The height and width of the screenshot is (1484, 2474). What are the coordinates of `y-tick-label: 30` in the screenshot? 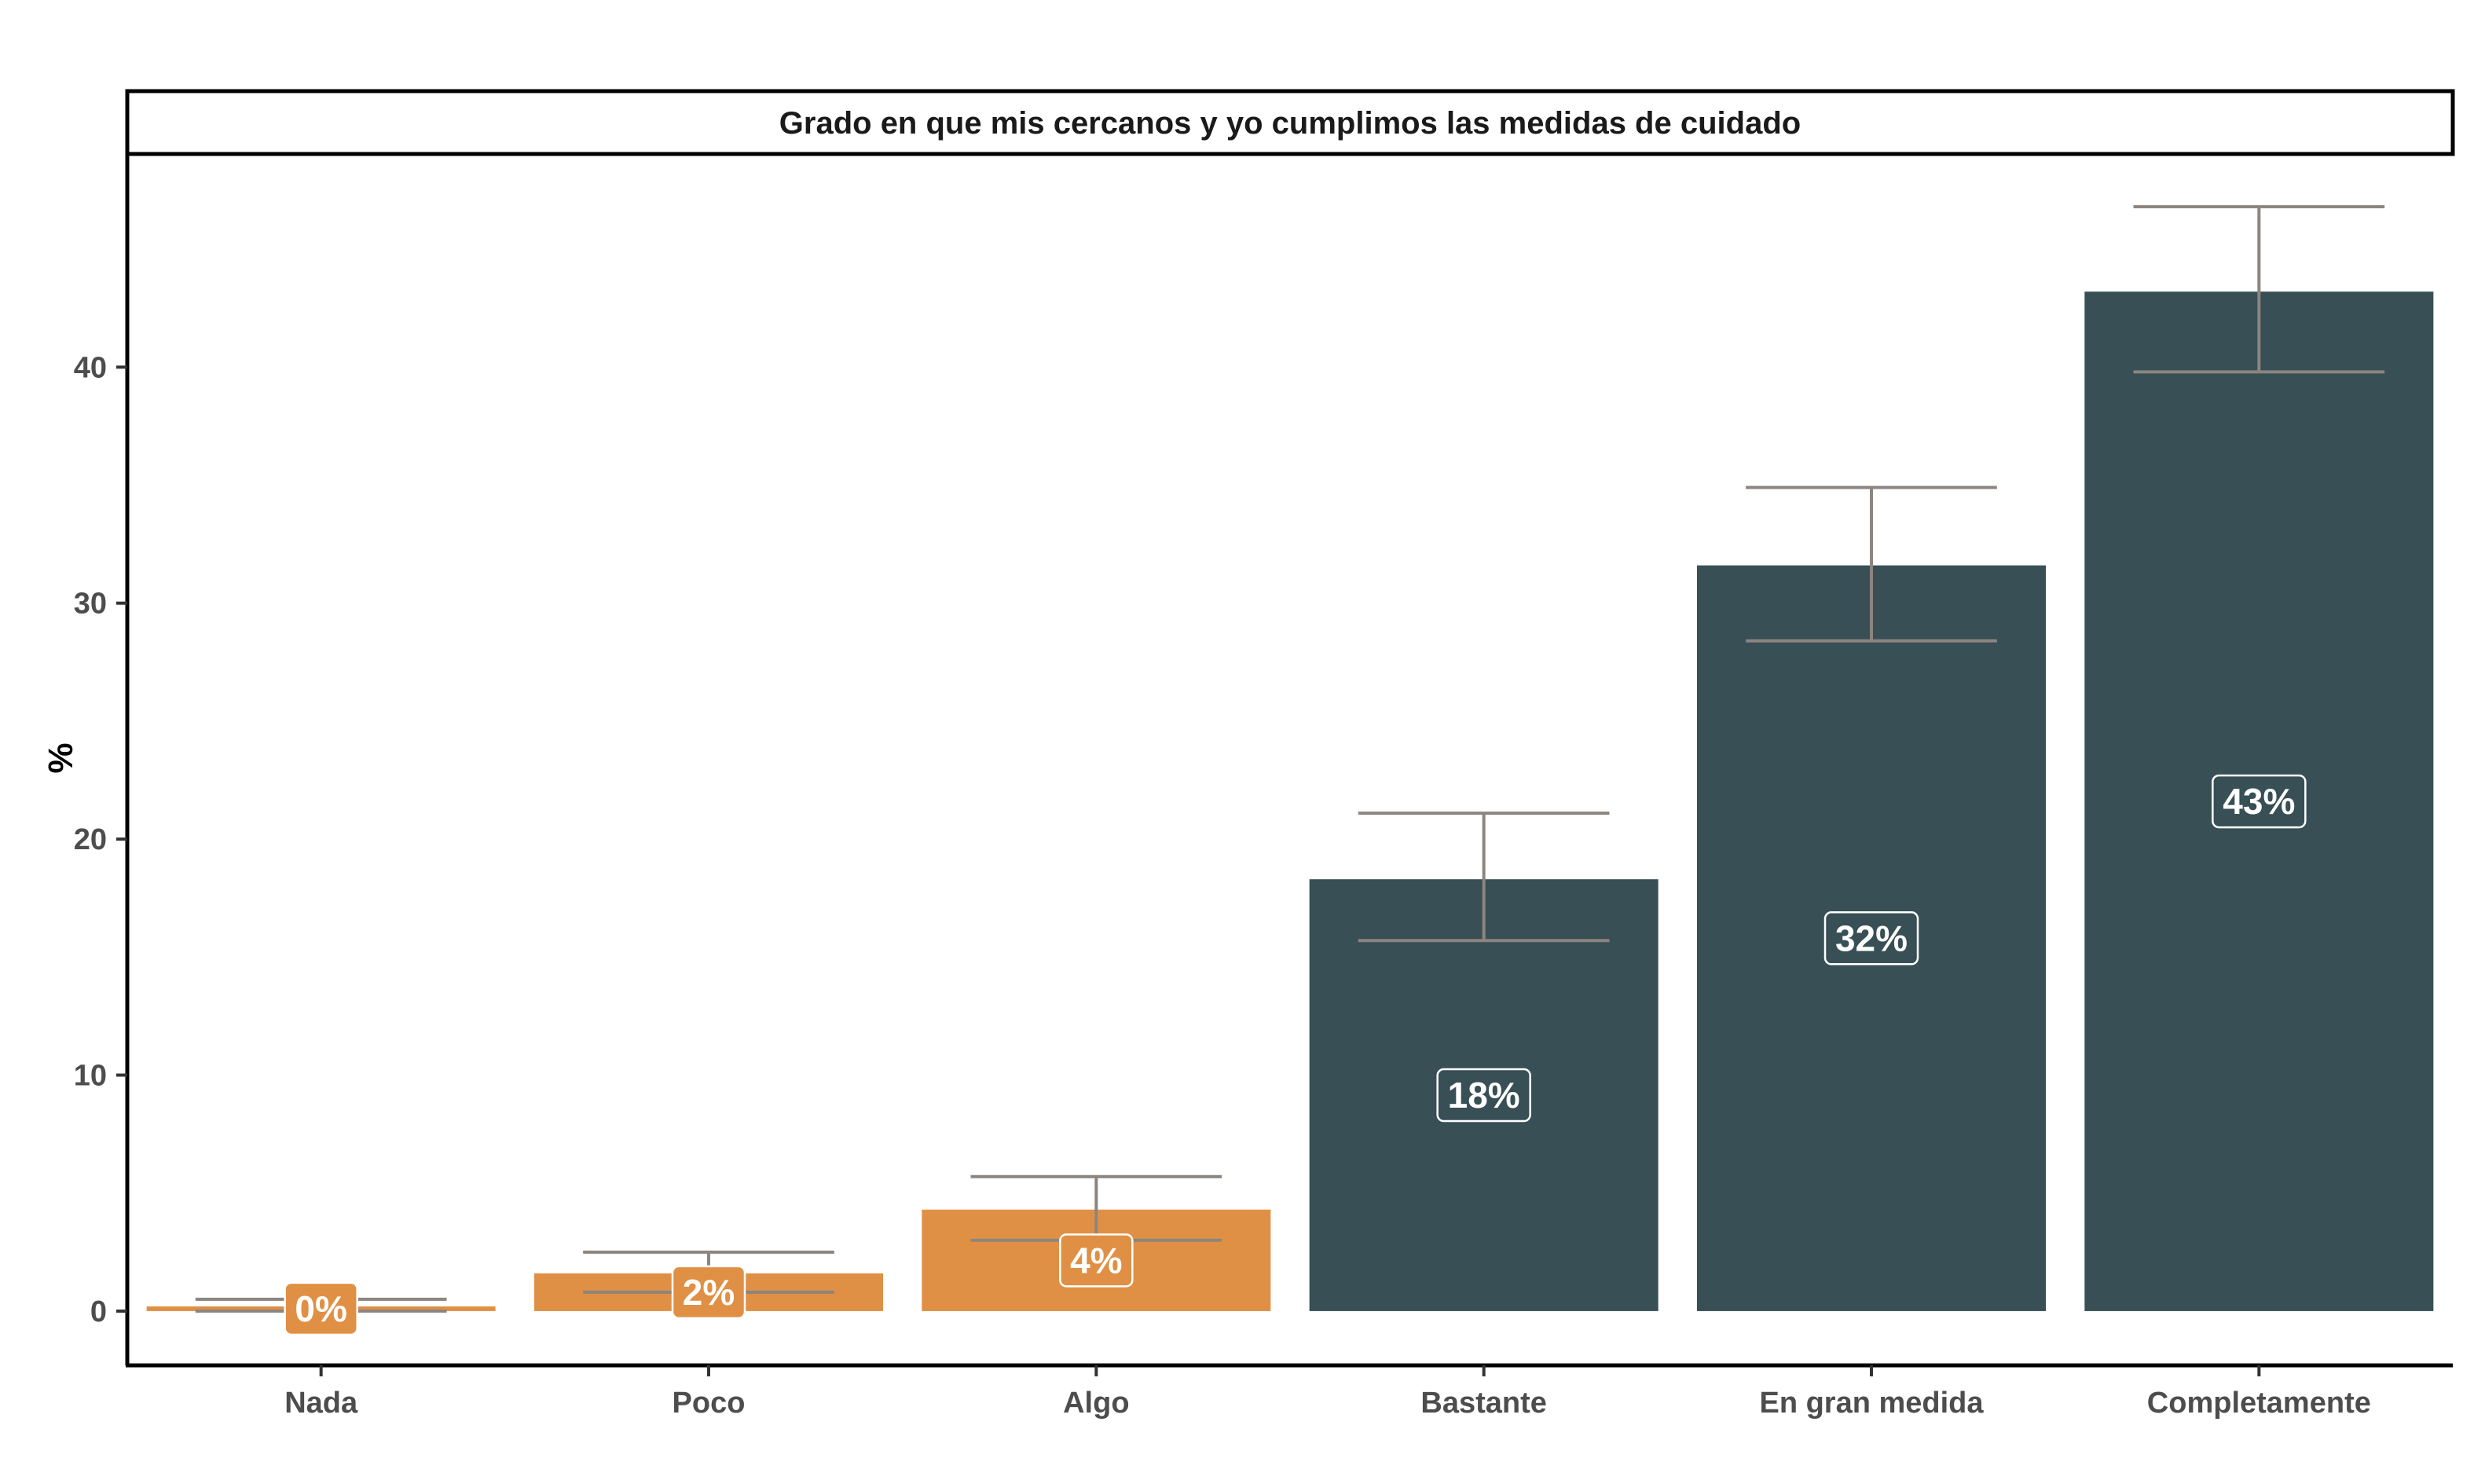 It's located at (90, 604).